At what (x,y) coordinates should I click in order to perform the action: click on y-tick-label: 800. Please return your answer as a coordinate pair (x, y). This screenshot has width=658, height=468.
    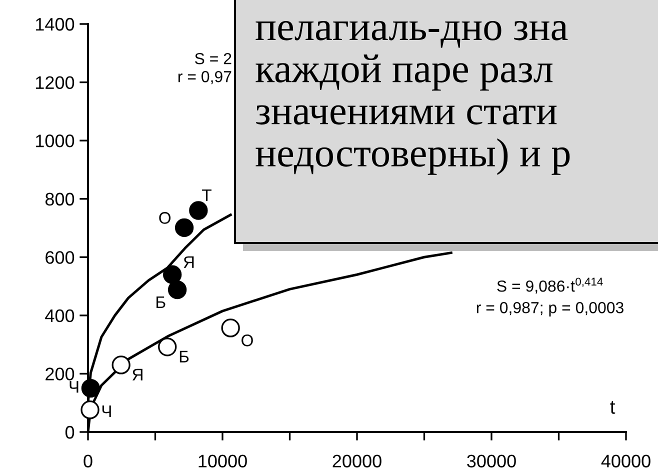
    Looking at the image, I should click on (59, 199).